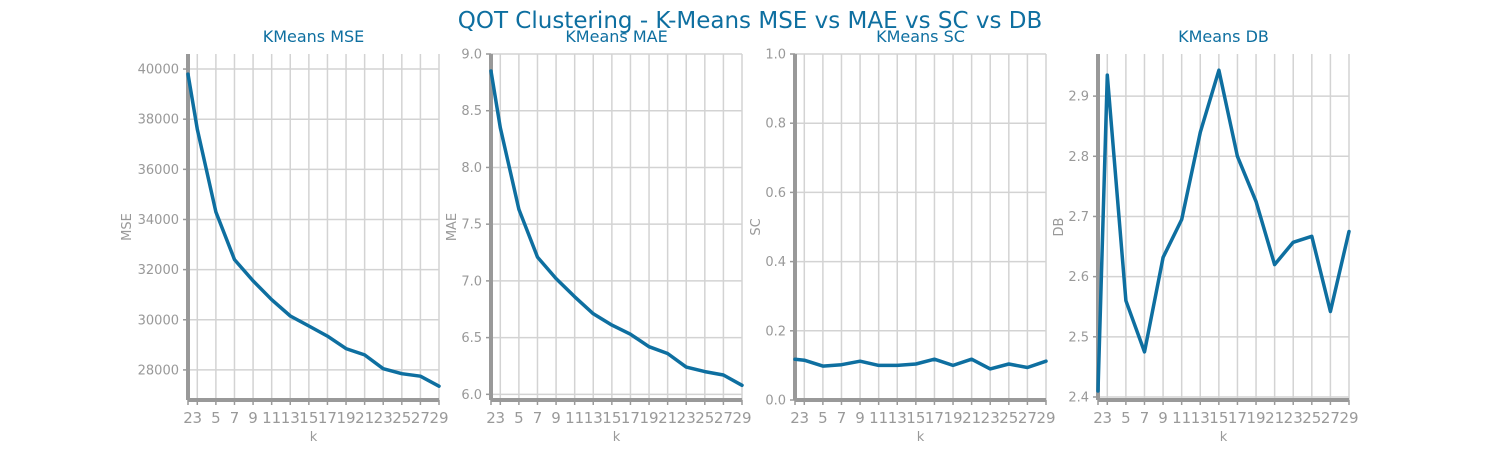  Describe the element at coordinates (920, 36) in the screenshot. I see `panel-title: KMeans SC` at that location.